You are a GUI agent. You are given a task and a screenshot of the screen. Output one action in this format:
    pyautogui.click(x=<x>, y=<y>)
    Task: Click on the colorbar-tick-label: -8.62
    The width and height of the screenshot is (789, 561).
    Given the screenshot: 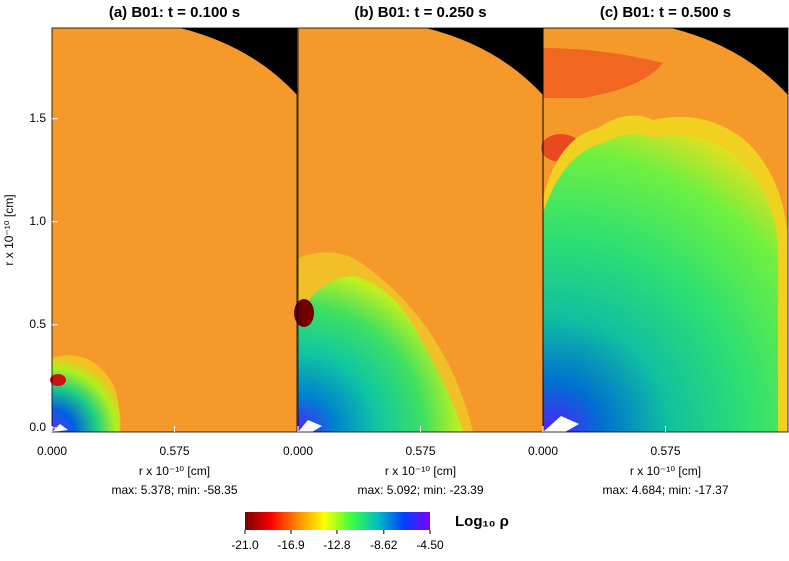 What is the action you would take?
    pyautogui.click(x=384, y=545)
    